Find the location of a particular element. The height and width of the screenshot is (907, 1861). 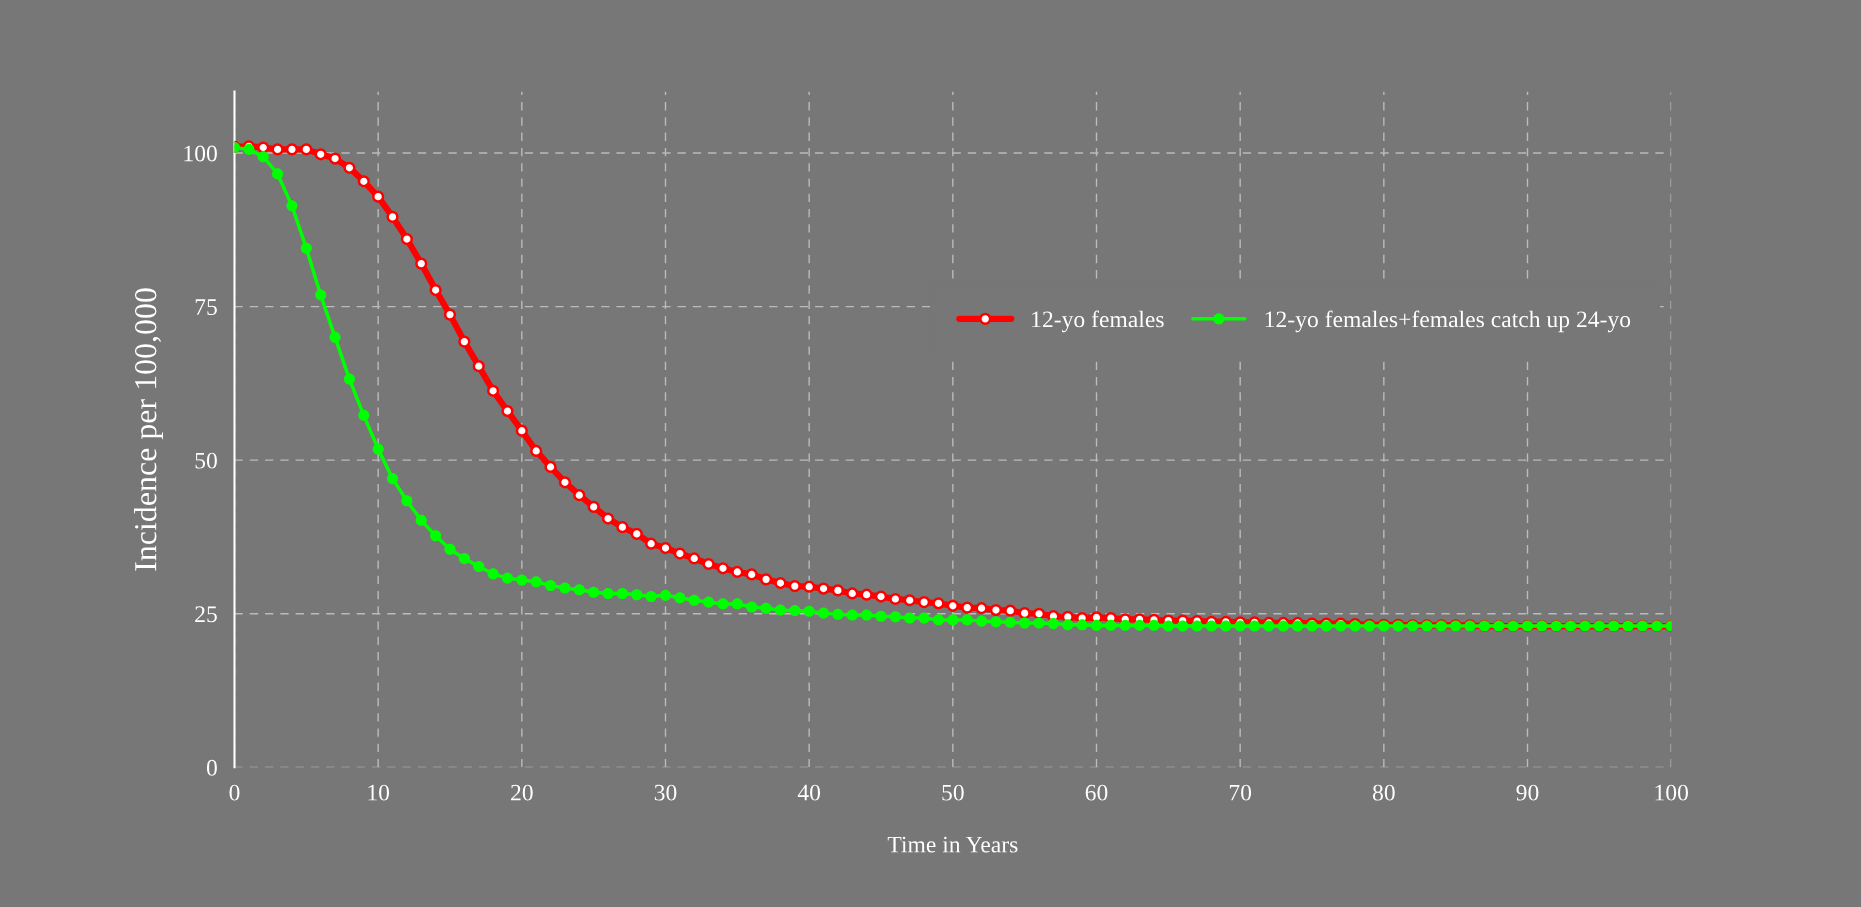

x-tick-label: 20 is located at coordinates (522, 792).